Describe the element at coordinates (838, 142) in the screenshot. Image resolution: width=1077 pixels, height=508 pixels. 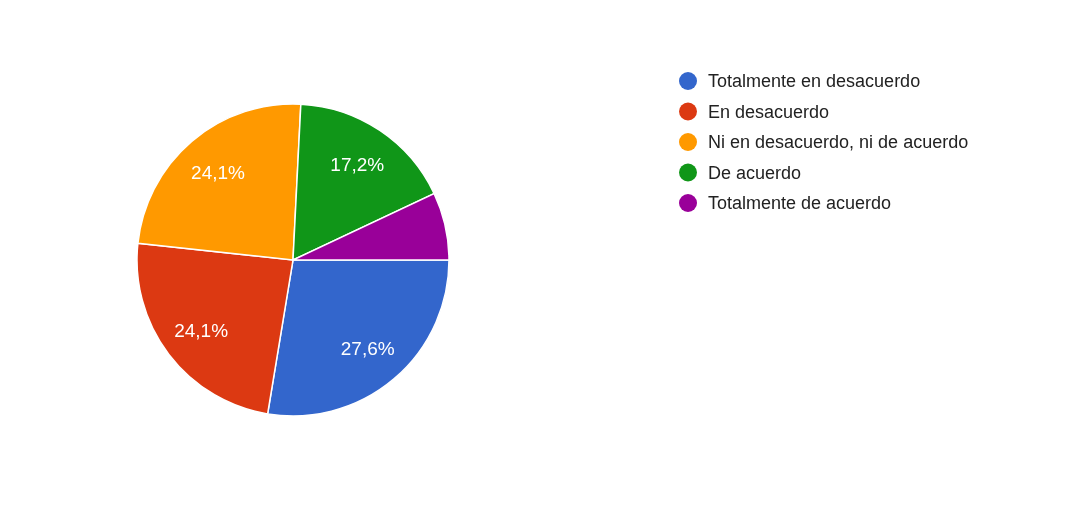
I see `legend-label: Ni en desacuerdo, ni de acuerdo` at that location.